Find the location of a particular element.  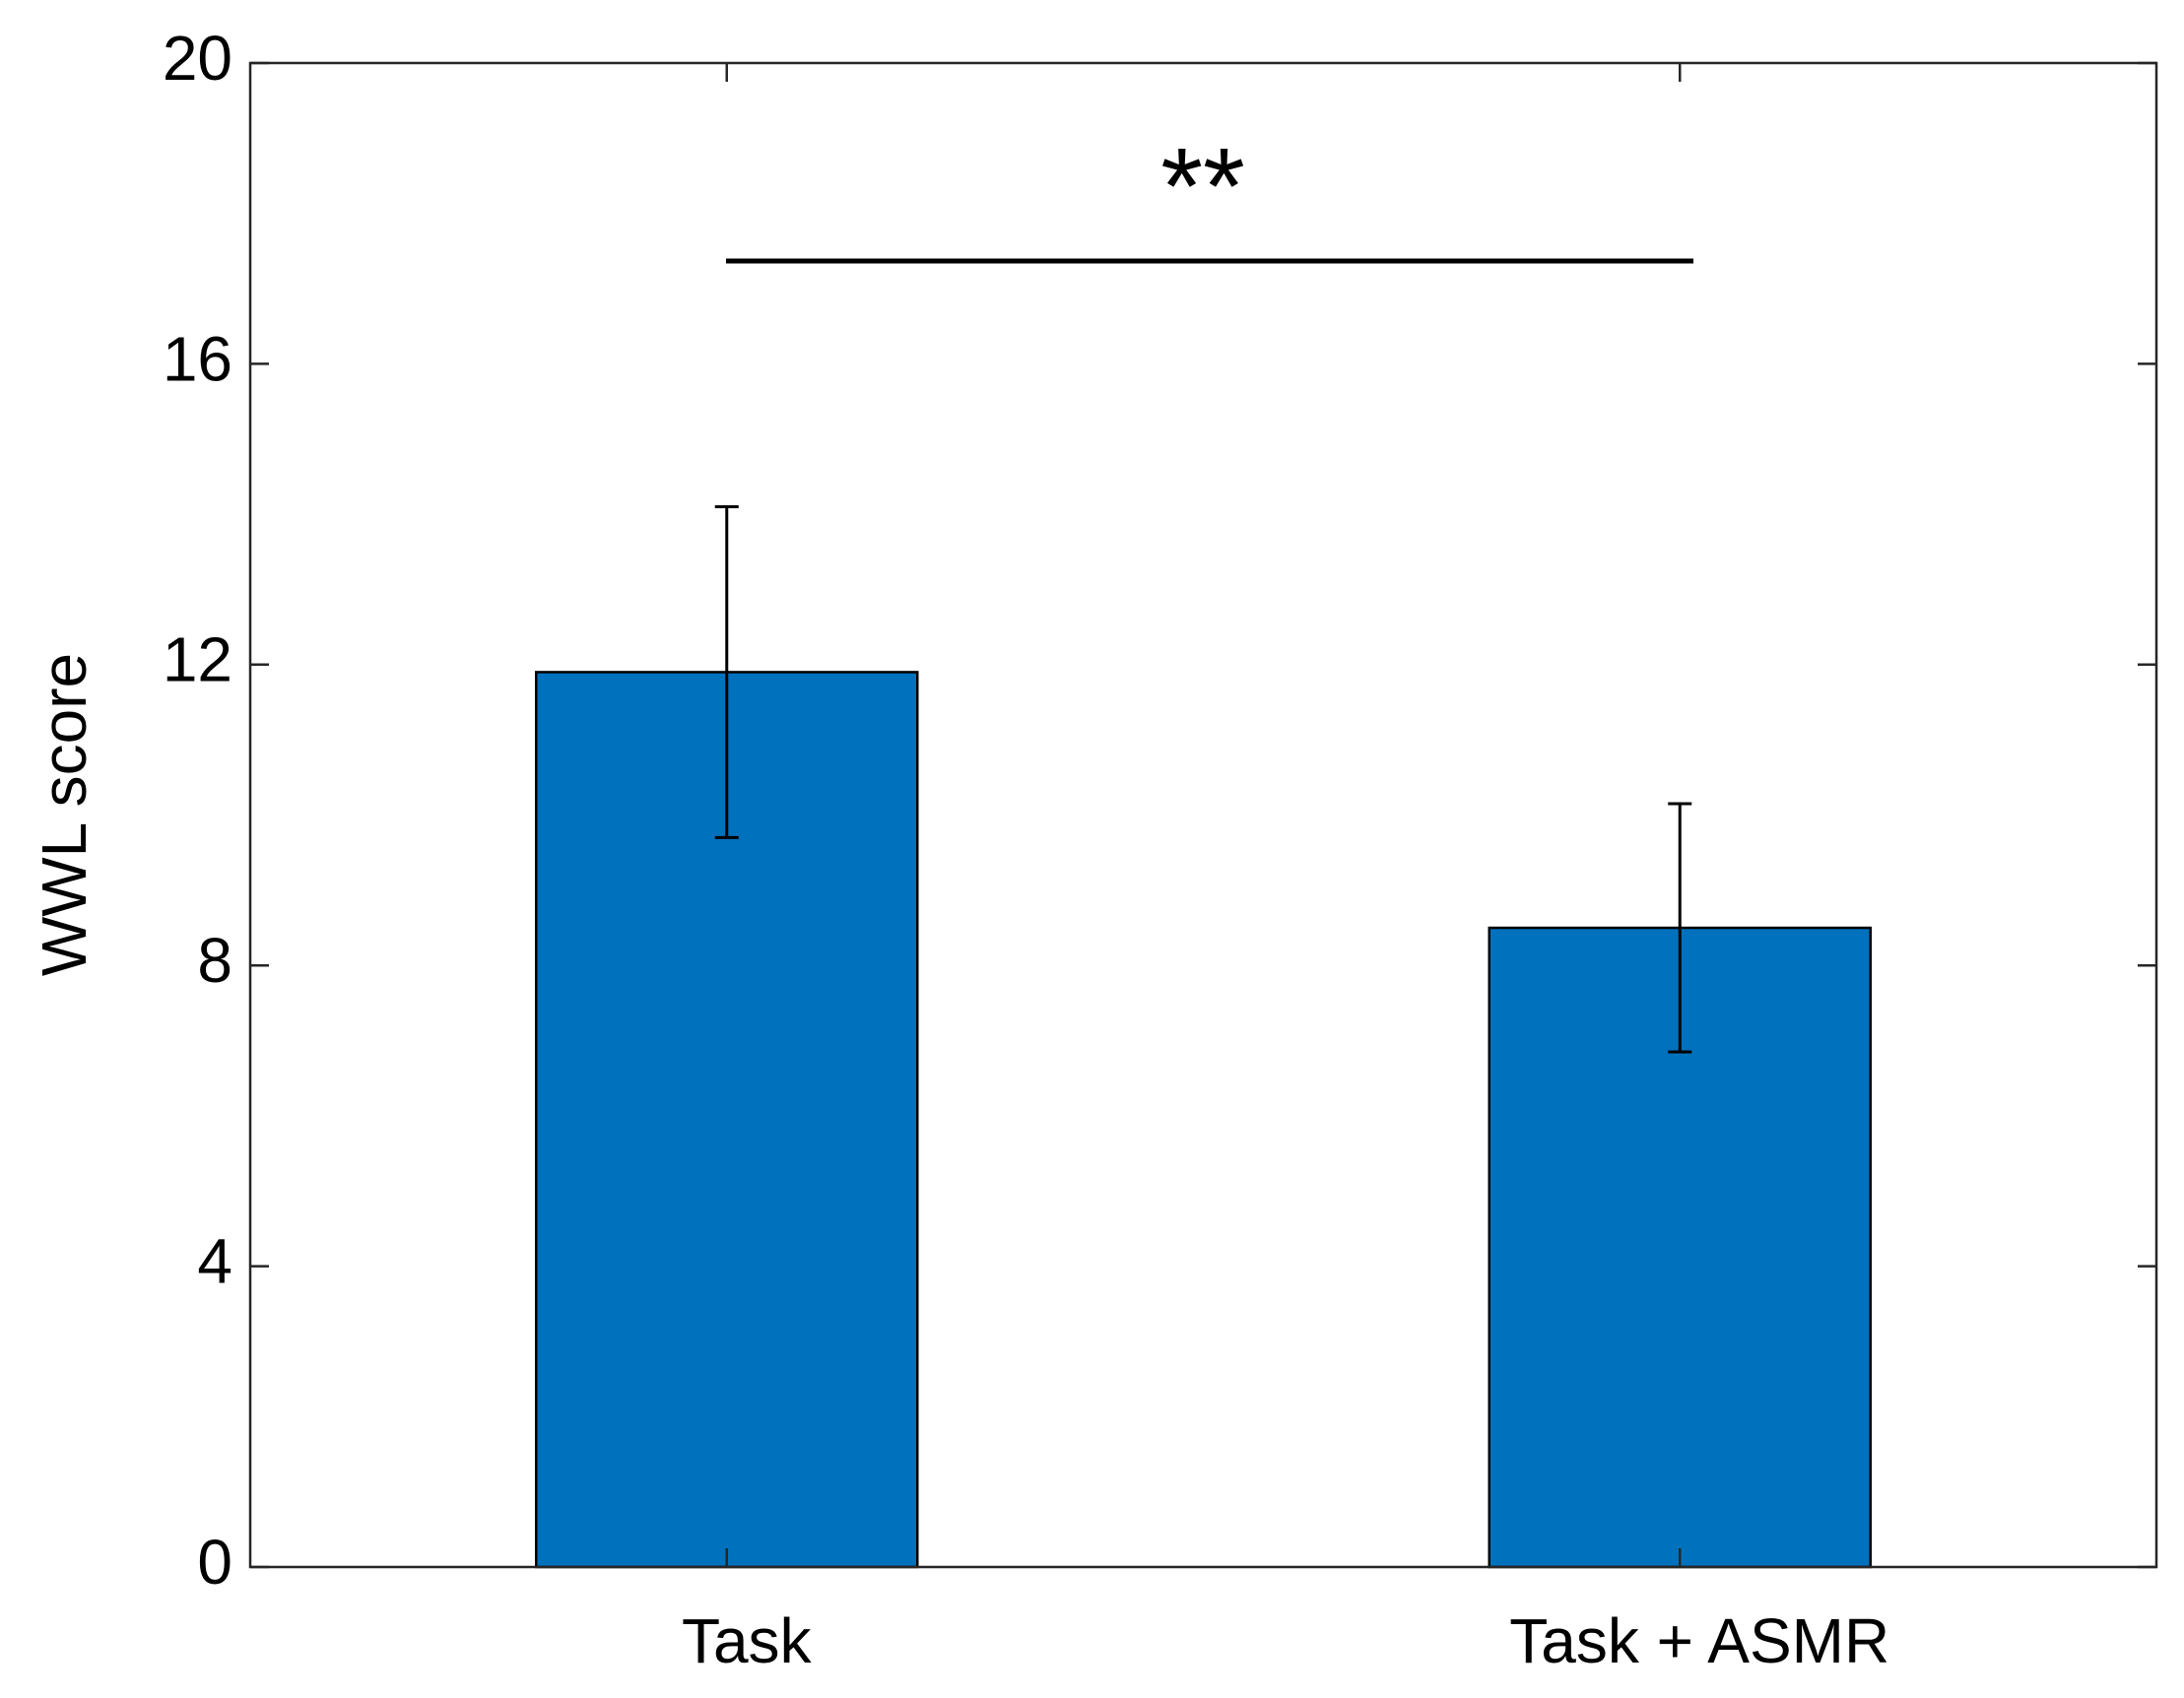

y-tick-label: 4 is located at coordinates (214, 1262).